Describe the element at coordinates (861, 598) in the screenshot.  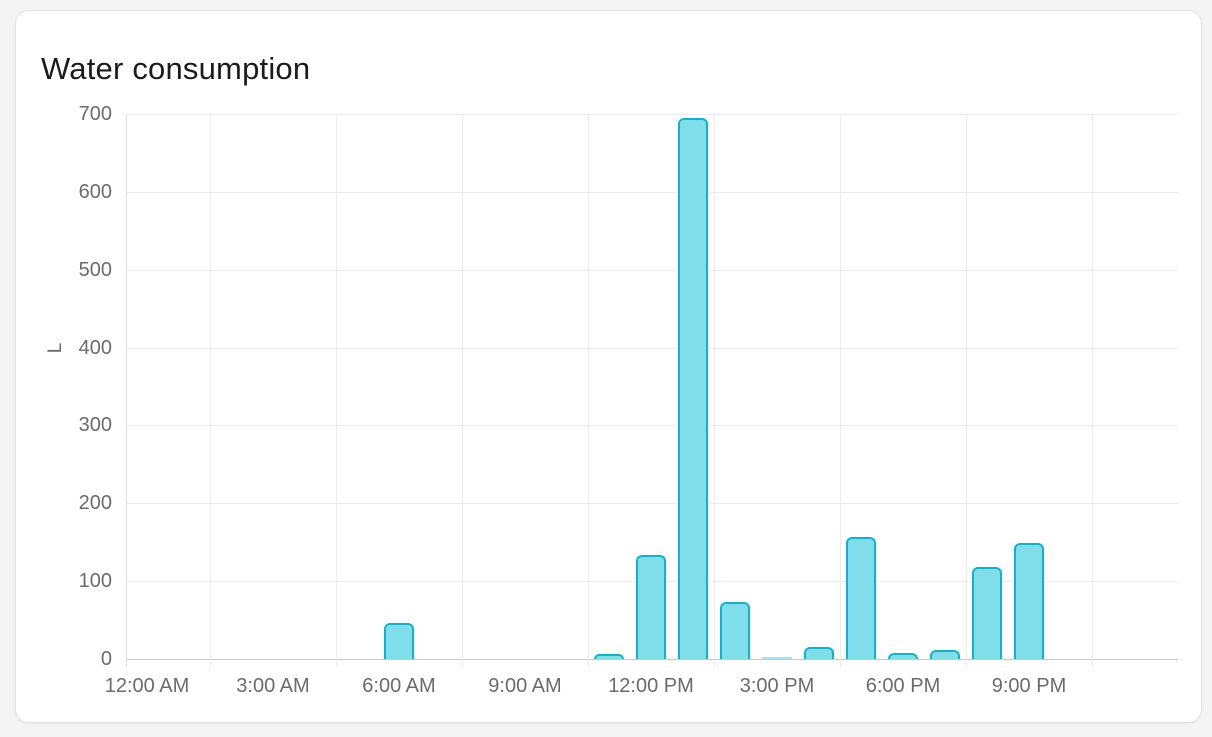
I see `bar-5-pm` at that location.